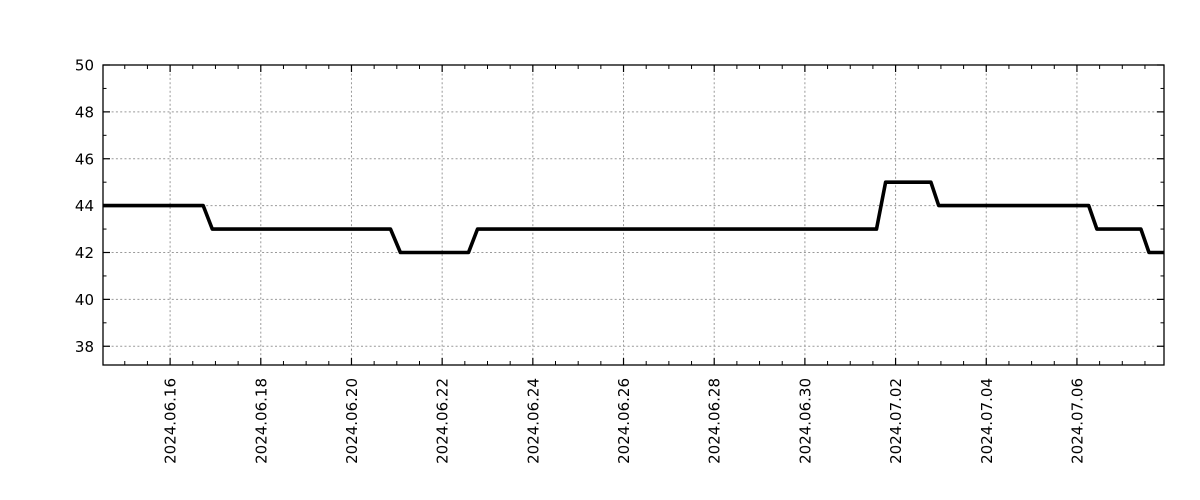 The width and height of the screenshot is (1200, 500). Describe the element at coordinates (896, 421) in the screenshot. I see `x-tick-label: 2024.07.02` at that location.